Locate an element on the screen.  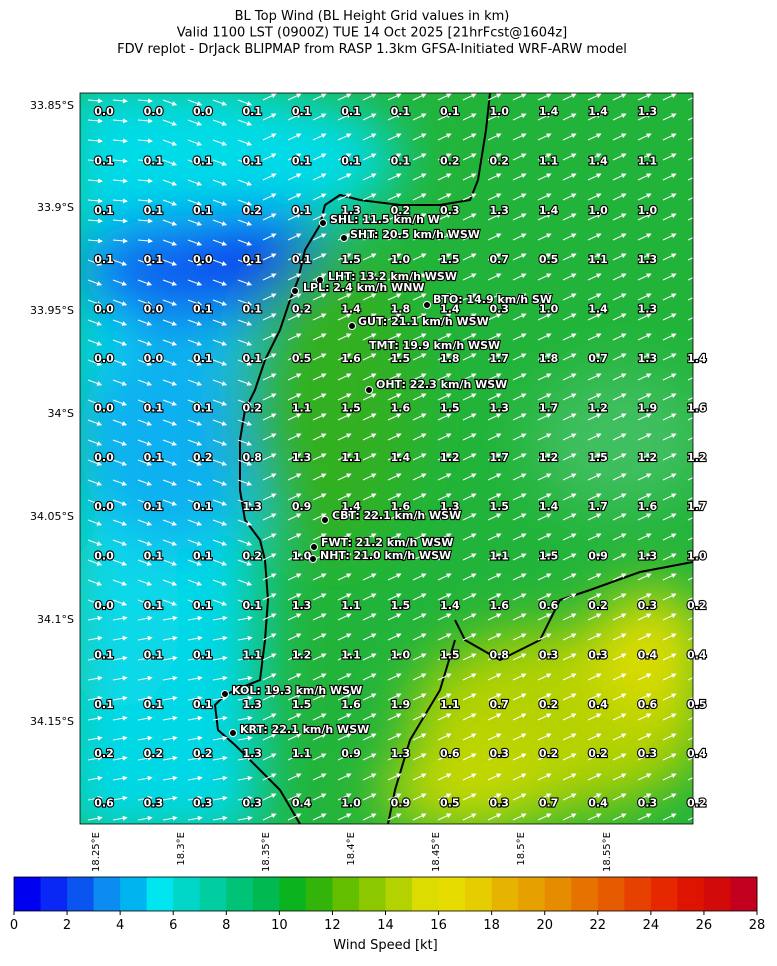
grid-value: 0.6 is located at coordinates (549, 605).